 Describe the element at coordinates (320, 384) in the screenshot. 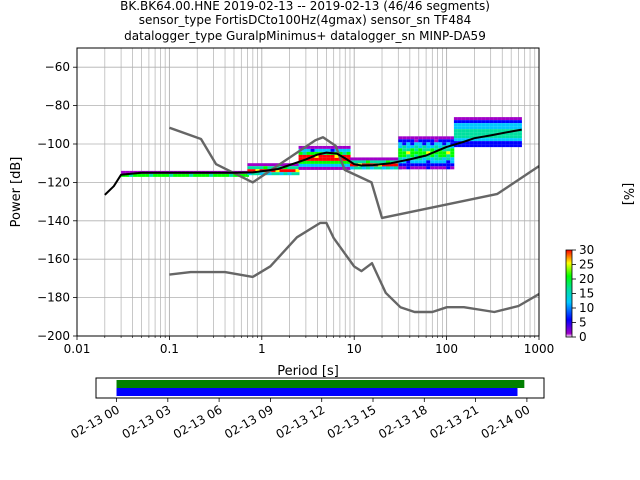

I see `availability-bar` at that location.